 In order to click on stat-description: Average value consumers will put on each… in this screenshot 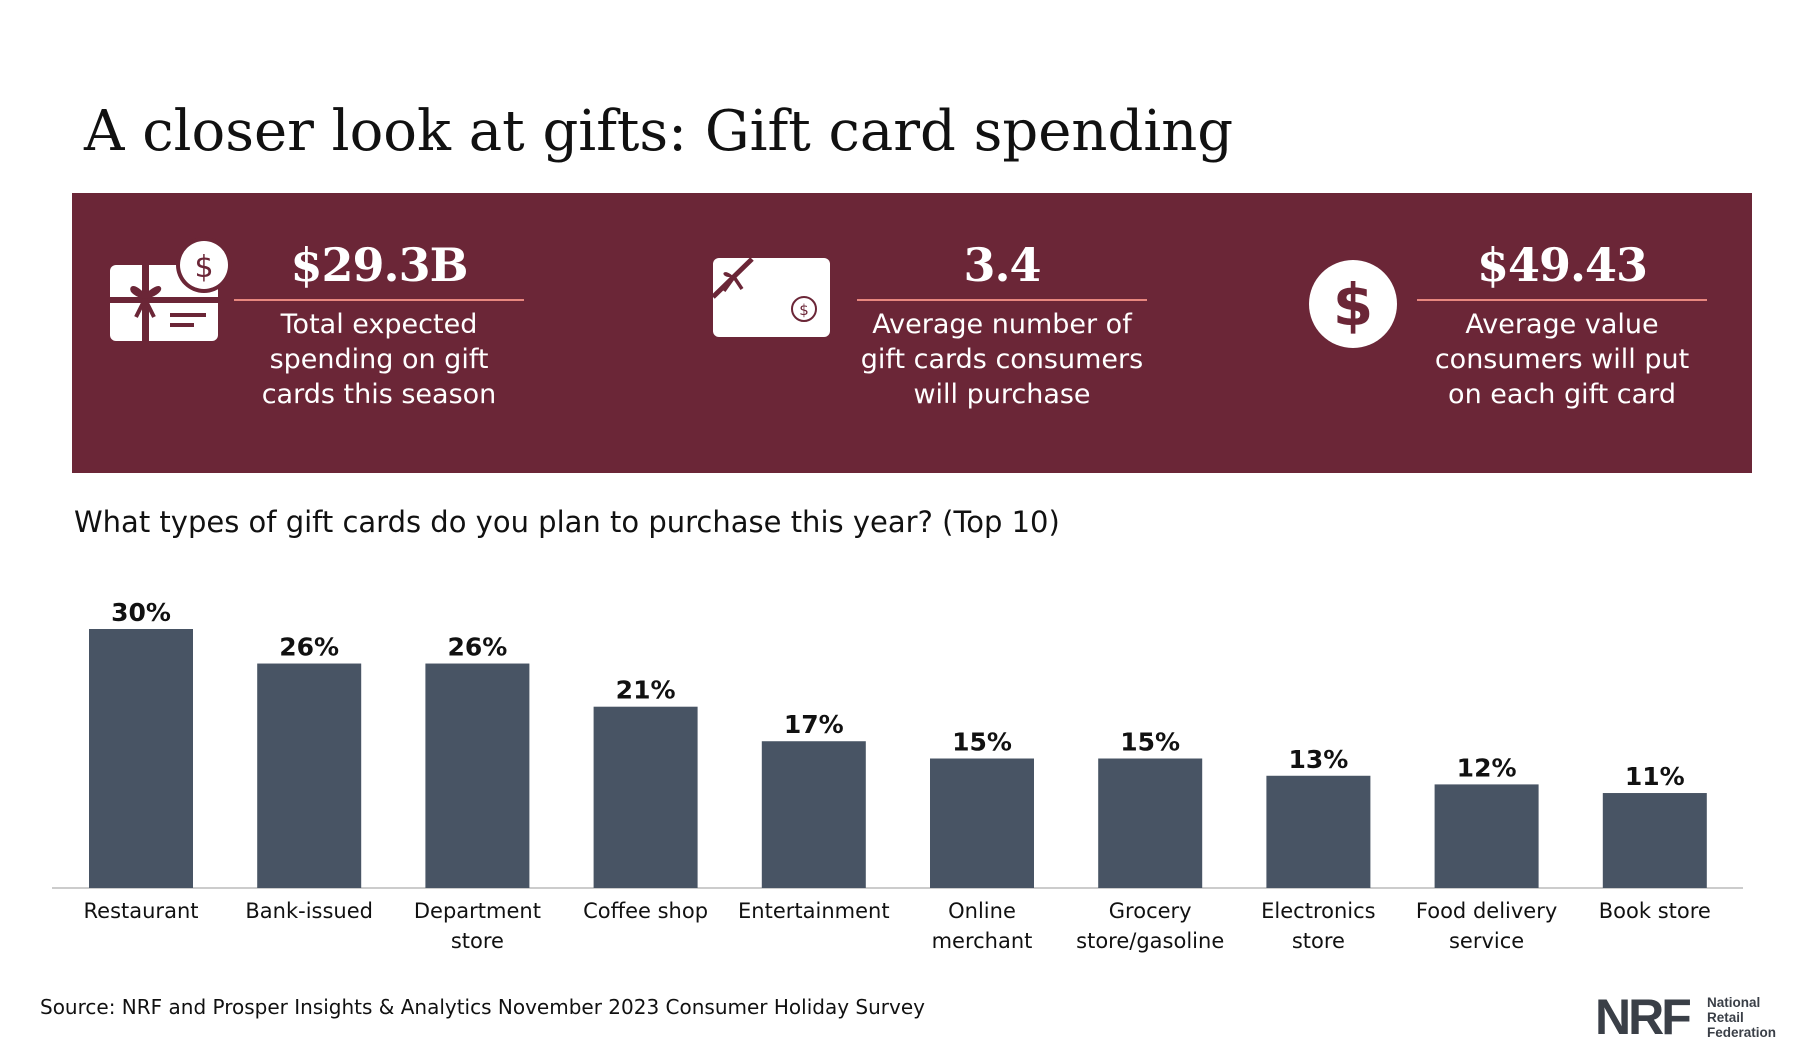, I will do `click(1562, 359)`.